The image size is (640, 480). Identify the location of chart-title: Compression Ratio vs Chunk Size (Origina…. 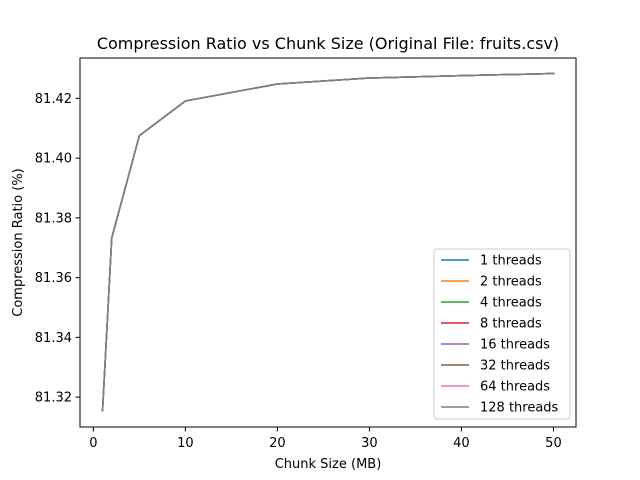
(328, 43).